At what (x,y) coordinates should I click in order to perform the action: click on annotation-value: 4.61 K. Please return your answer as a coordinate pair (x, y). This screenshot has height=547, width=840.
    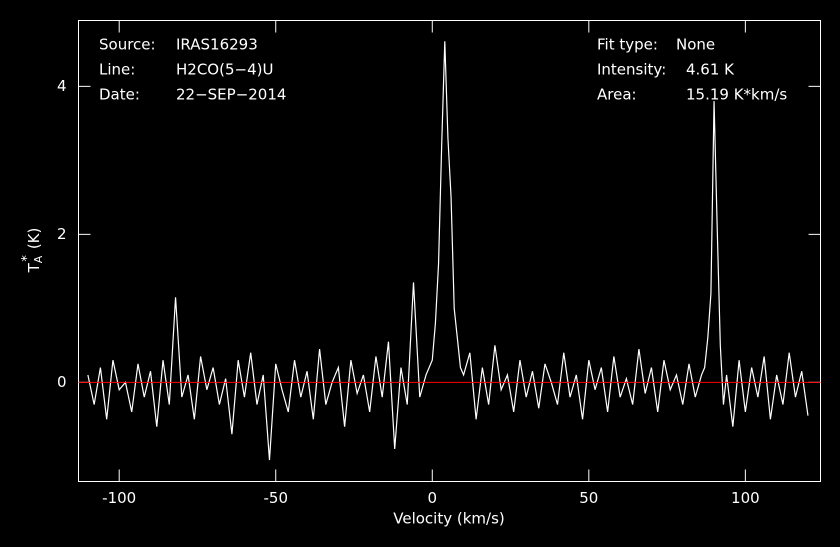
    Looking at the image, I should click on (710, 70).